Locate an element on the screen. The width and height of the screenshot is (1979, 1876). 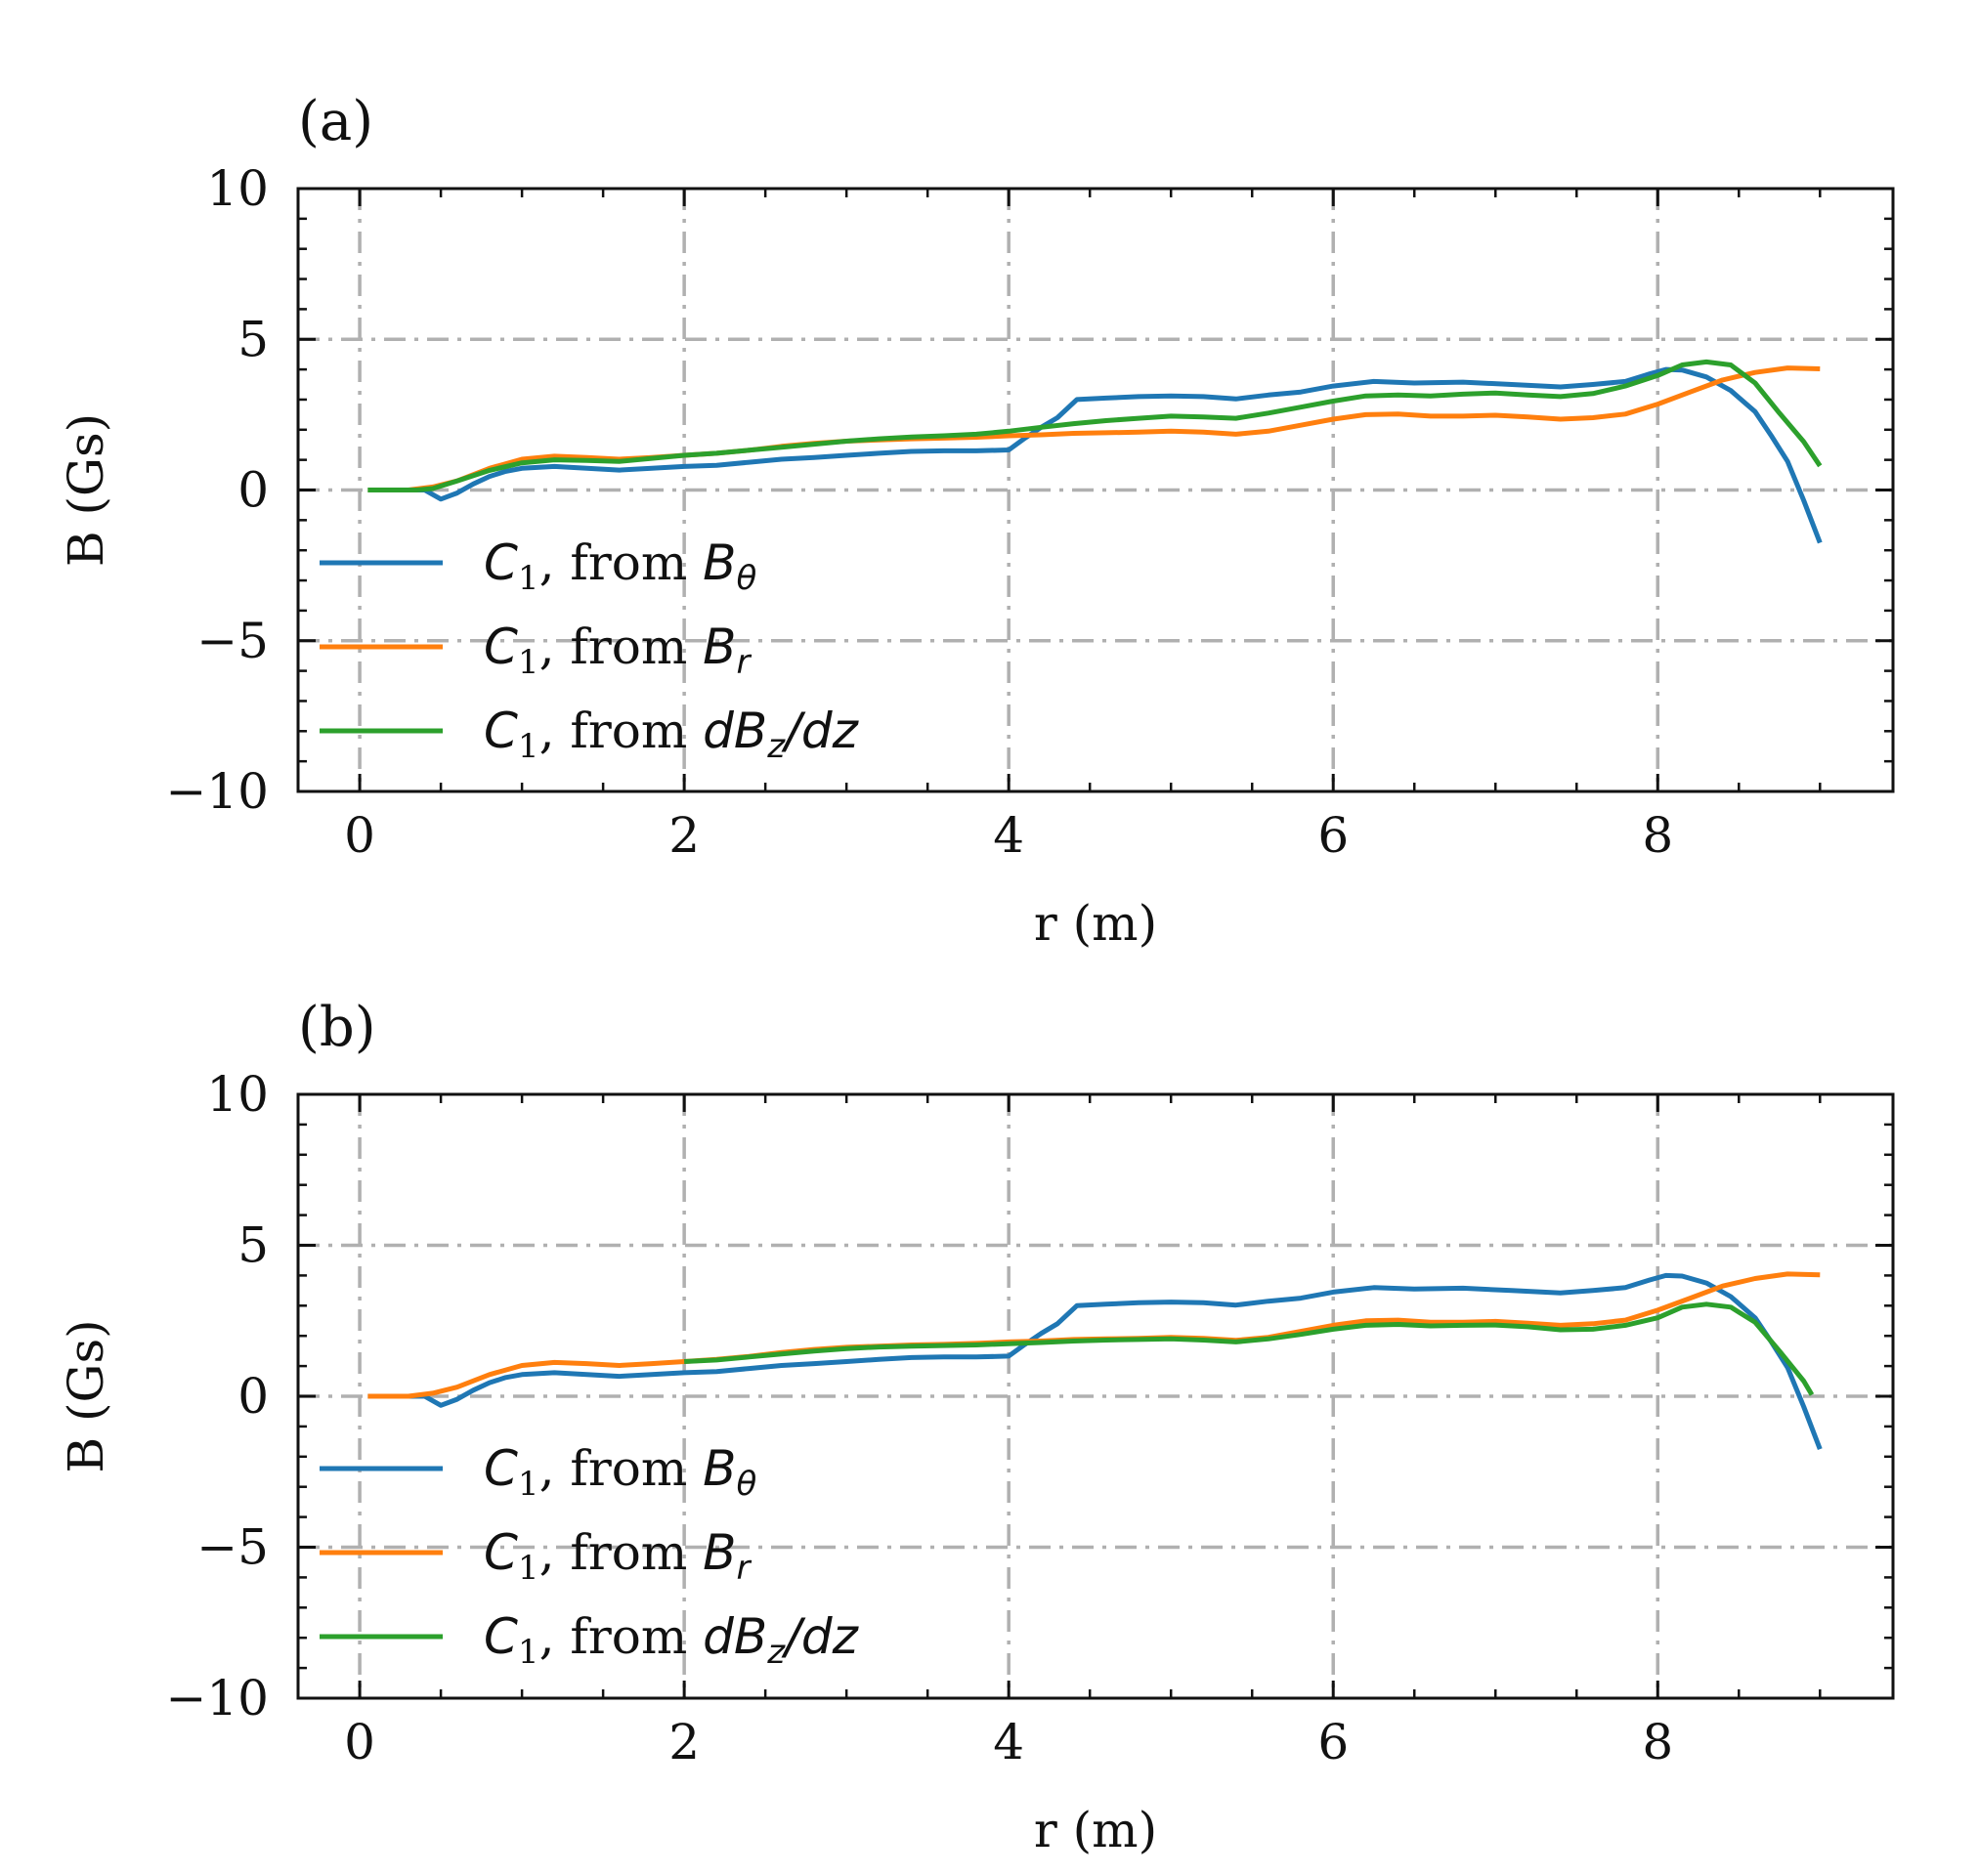
panel-label: (b) is located at coordinates (337, 1027).